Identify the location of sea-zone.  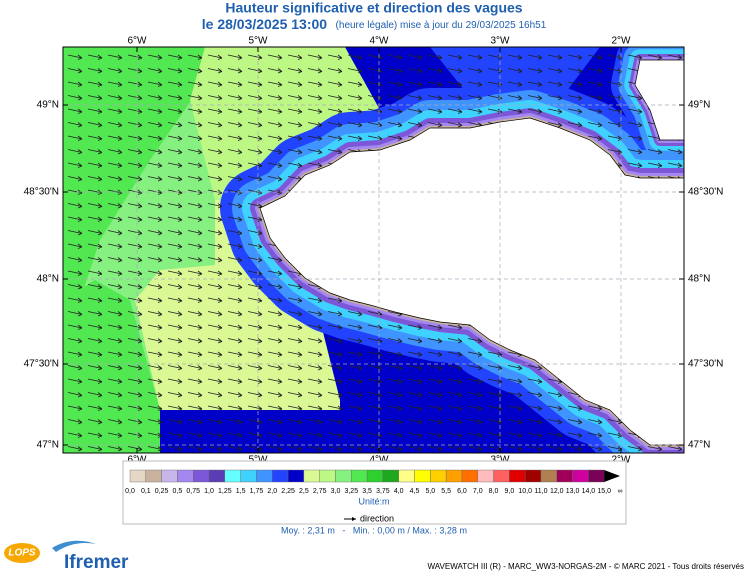
(134, 183).